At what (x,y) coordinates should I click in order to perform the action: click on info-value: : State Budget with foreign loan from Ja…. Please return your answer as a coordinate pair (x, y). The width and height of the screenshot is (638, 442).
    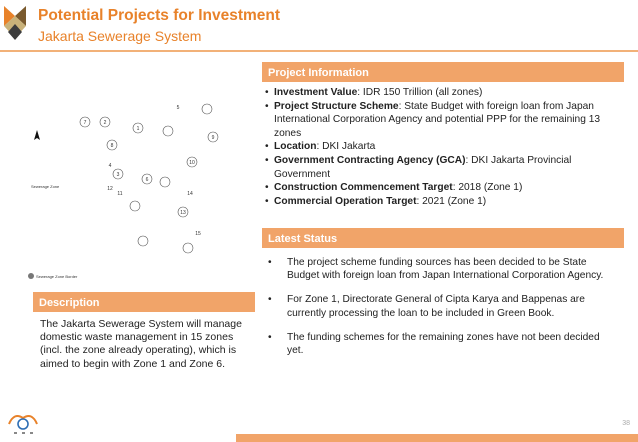
    Looking at the image, I should click on (437, 119).